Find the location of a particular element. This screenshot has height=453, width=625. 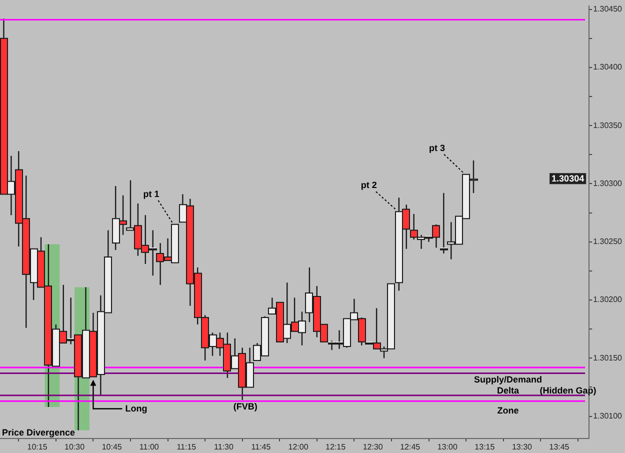

annotation: Supply/Demand is located at coordinates (508, 379).